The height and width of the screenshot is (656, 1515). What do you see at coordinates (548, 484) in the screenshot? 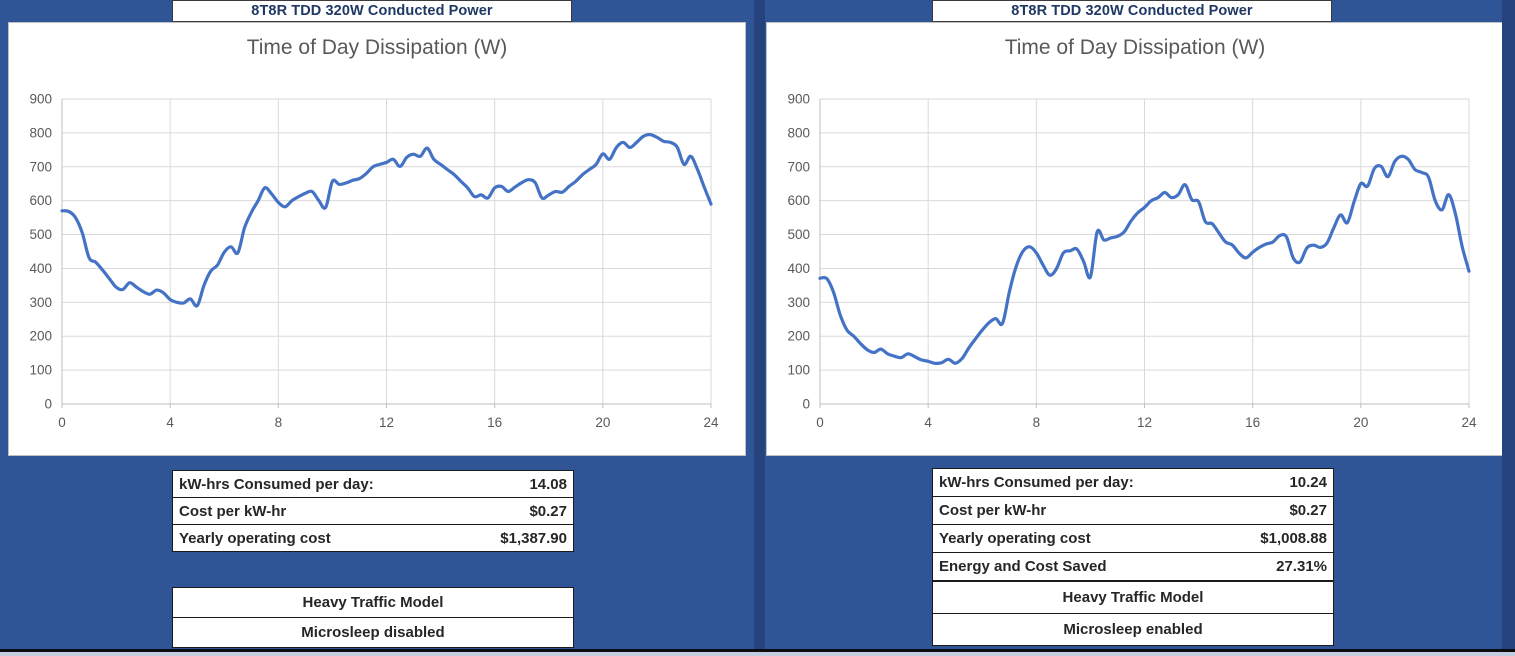
I see `row-value: 14.08` at bounding box center [548, 484].